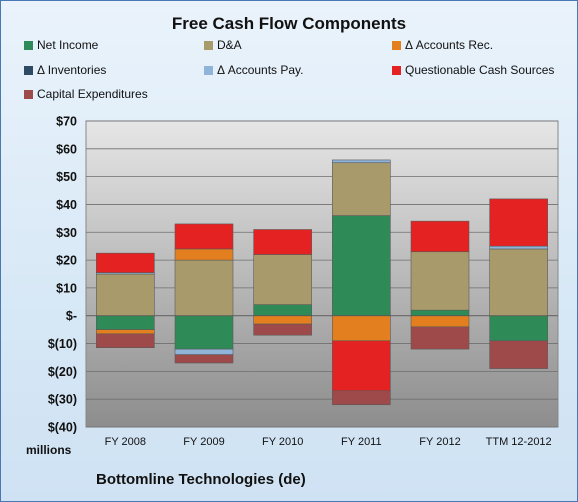 This screenshot has width=578, height=502. I want to click on legend-item: Δ Accounts Pay., so click(254, 70).